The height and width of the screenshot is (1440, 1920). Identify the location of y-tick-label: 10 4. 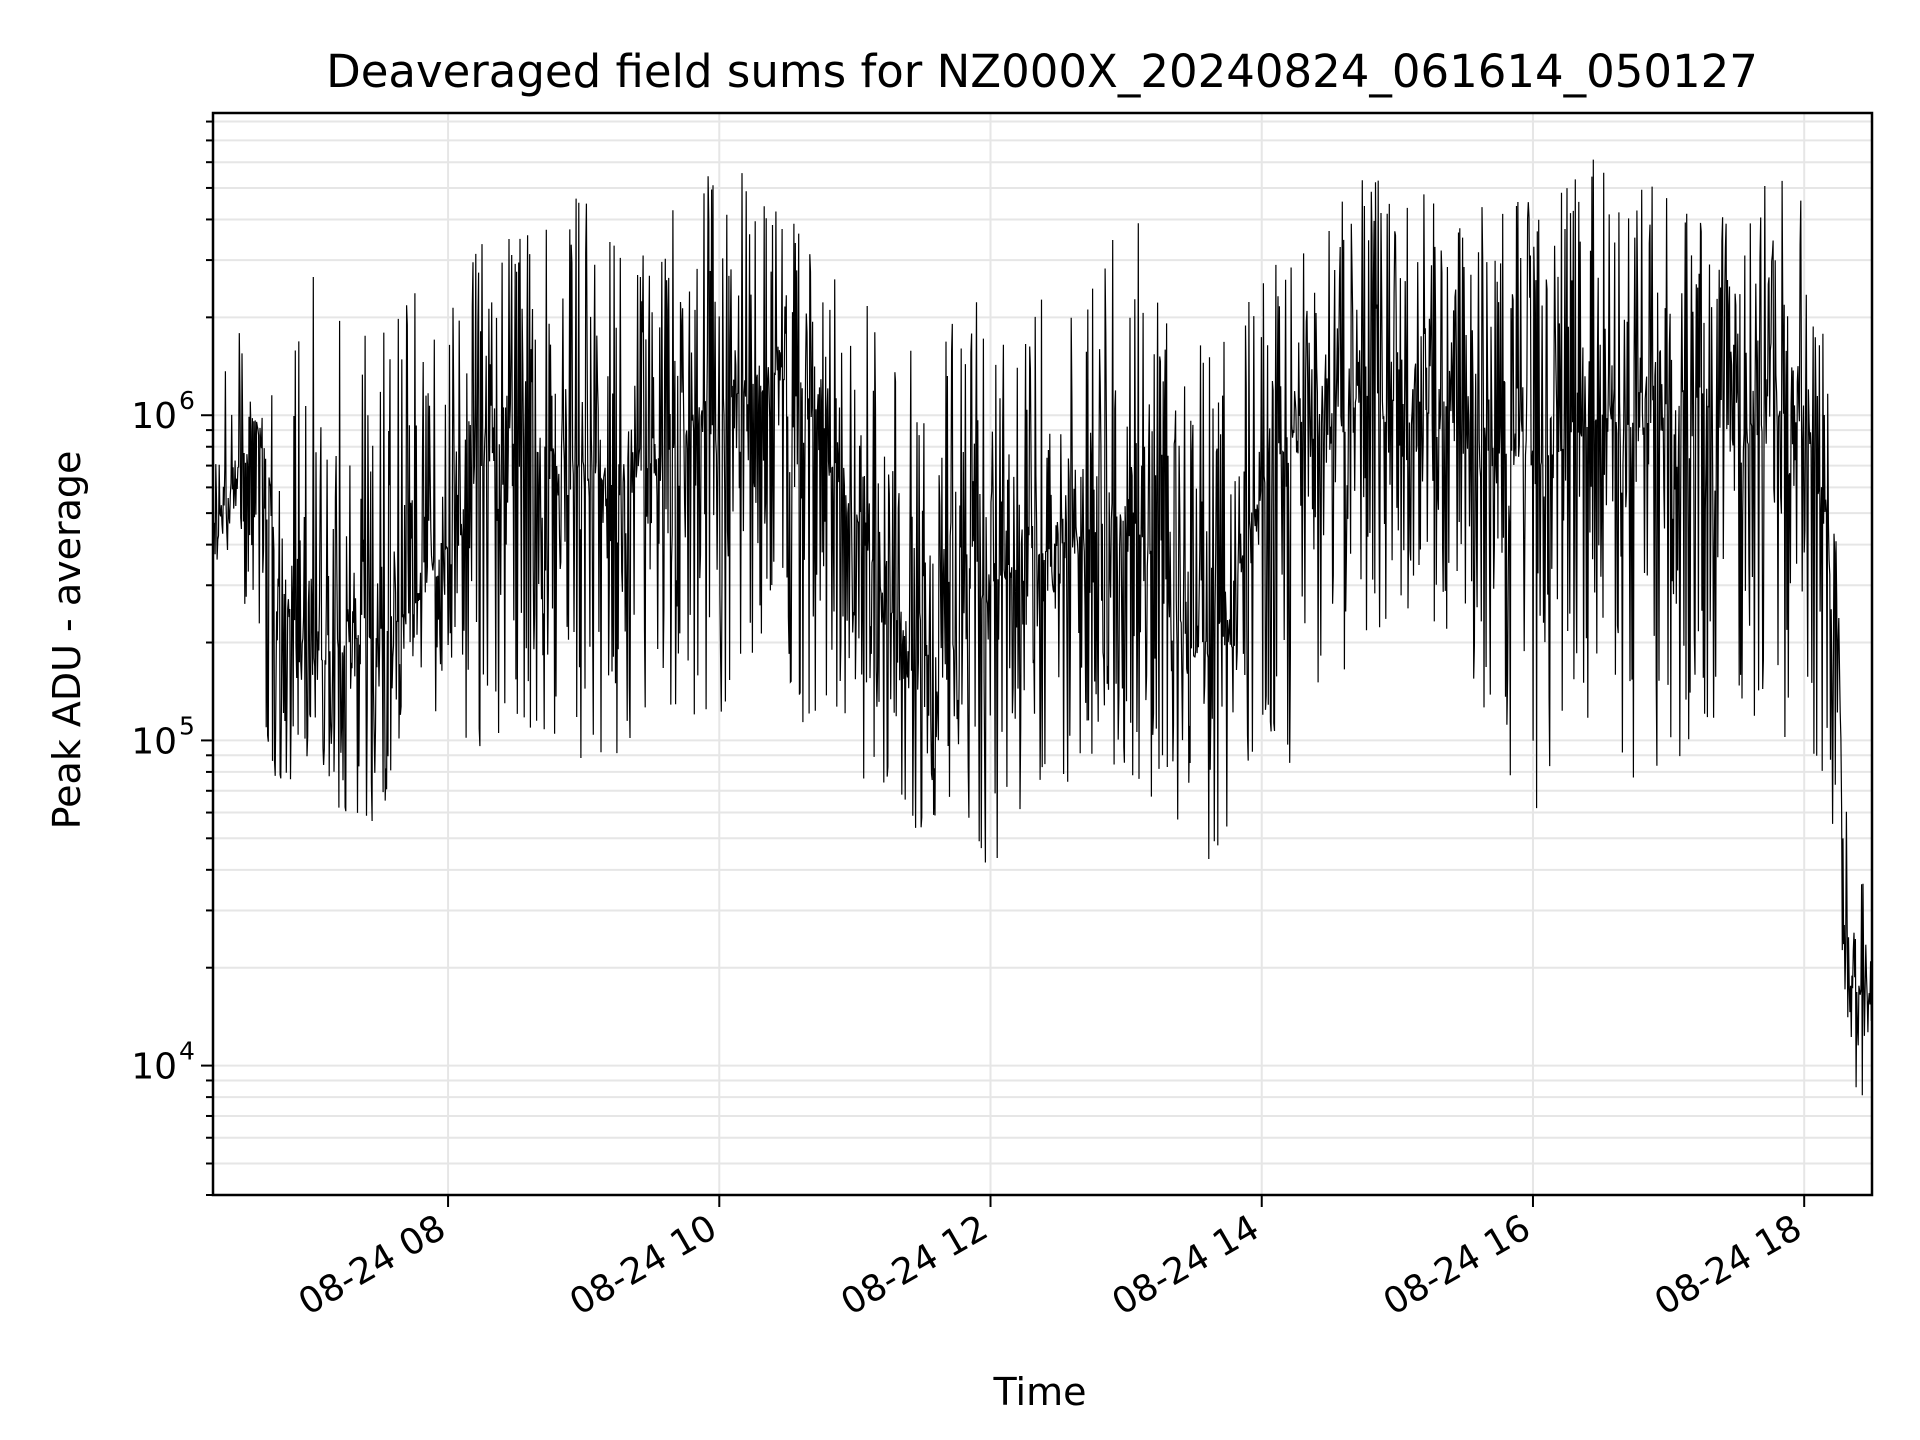
(163, 1062).